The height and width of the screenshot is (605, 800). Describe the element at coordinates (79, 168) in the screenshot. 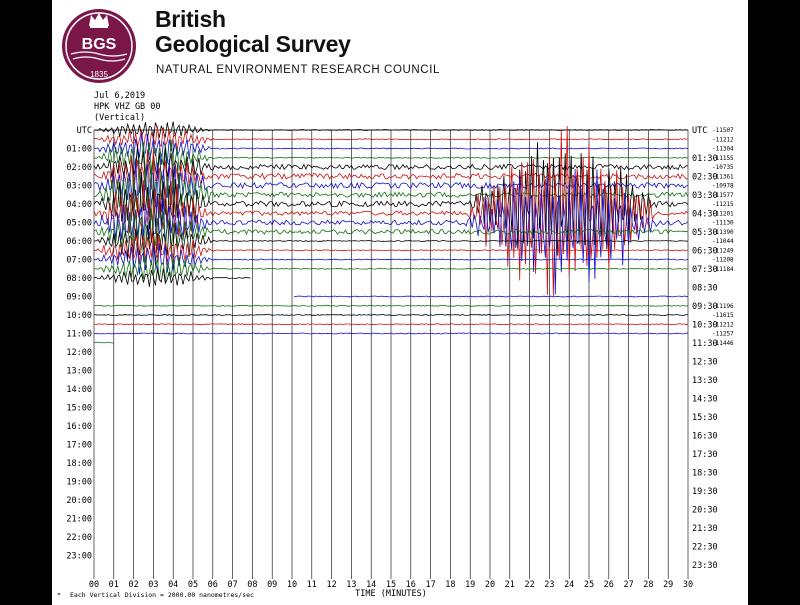

I see `row-label-left: 02:00` at that location.